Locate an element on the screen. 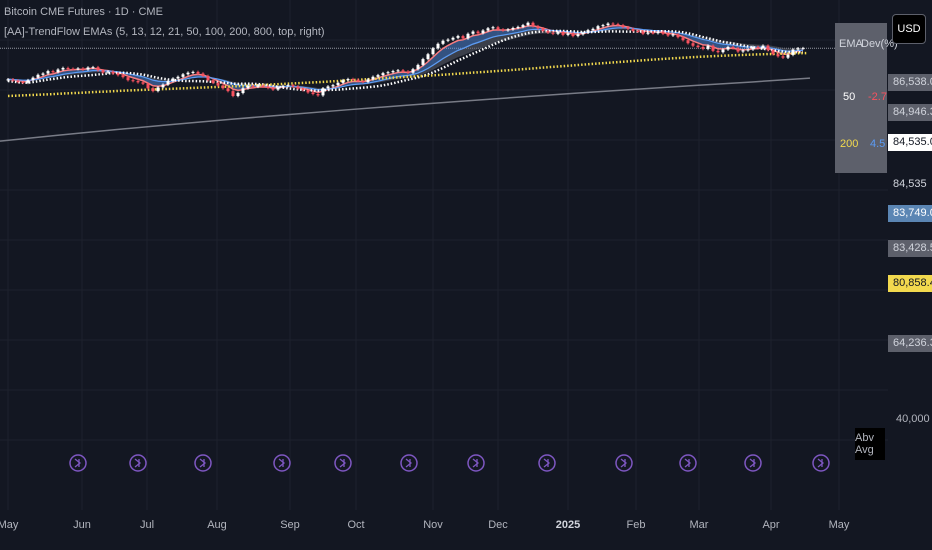  table-header-dev: Dev(%) is located at coordinates (879, 44).